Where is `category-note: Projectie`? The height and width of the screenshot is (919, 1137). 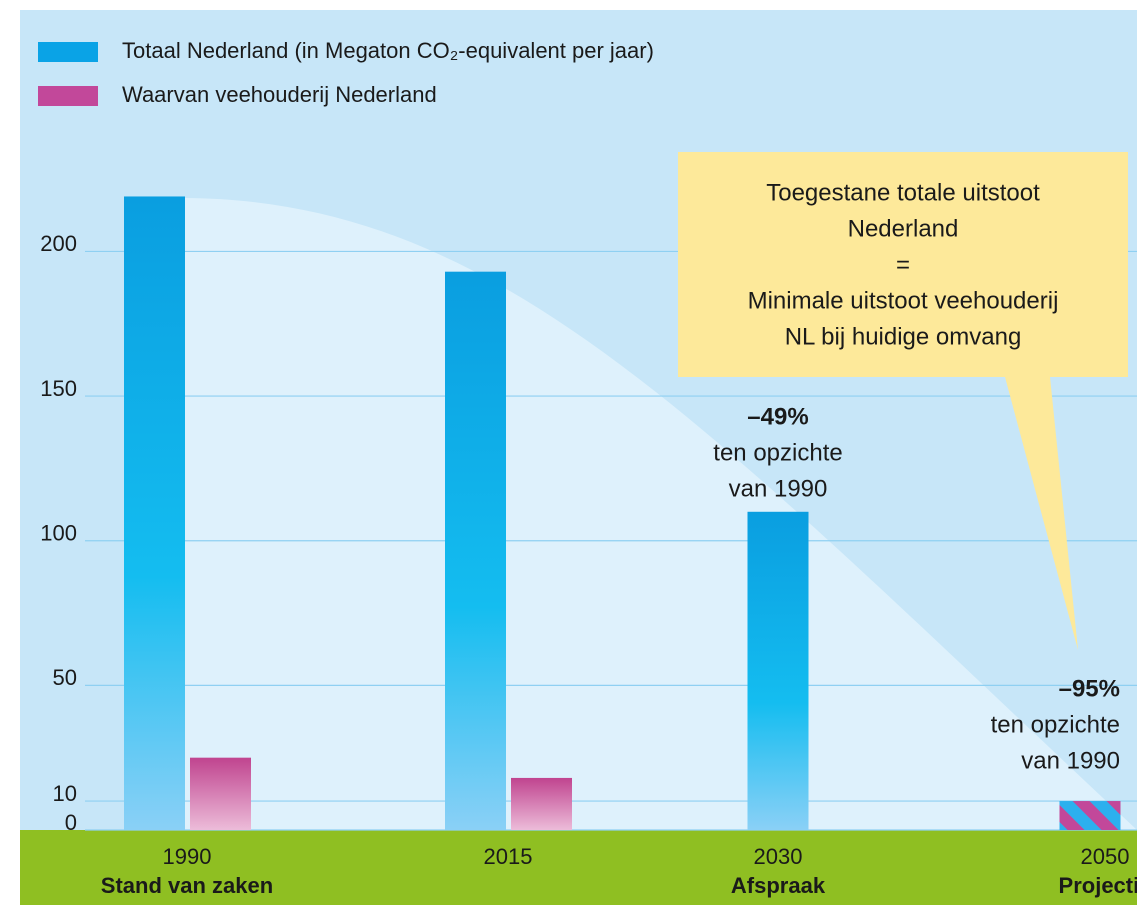
category-note: Projectie is located at coordinates (1098, 885).